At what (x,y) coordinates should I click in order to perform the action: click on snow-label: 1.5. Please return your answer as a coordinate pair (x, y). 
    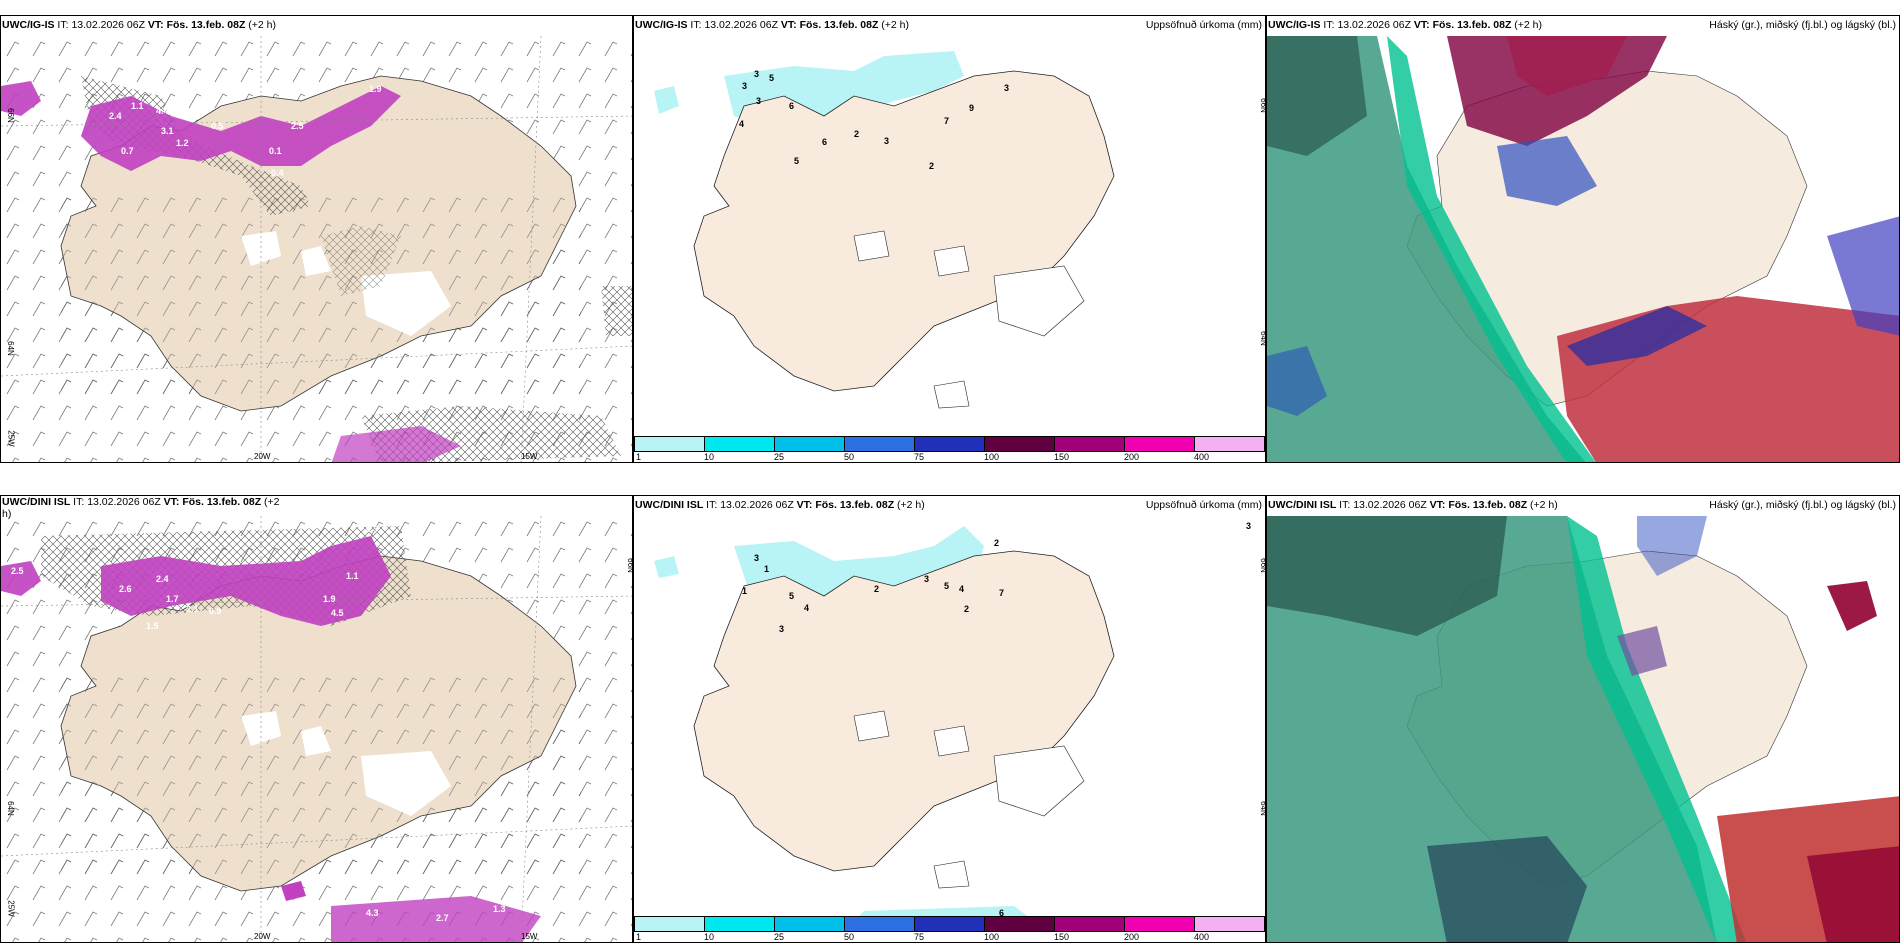
    Looking at the image, I should click on (152, 626).